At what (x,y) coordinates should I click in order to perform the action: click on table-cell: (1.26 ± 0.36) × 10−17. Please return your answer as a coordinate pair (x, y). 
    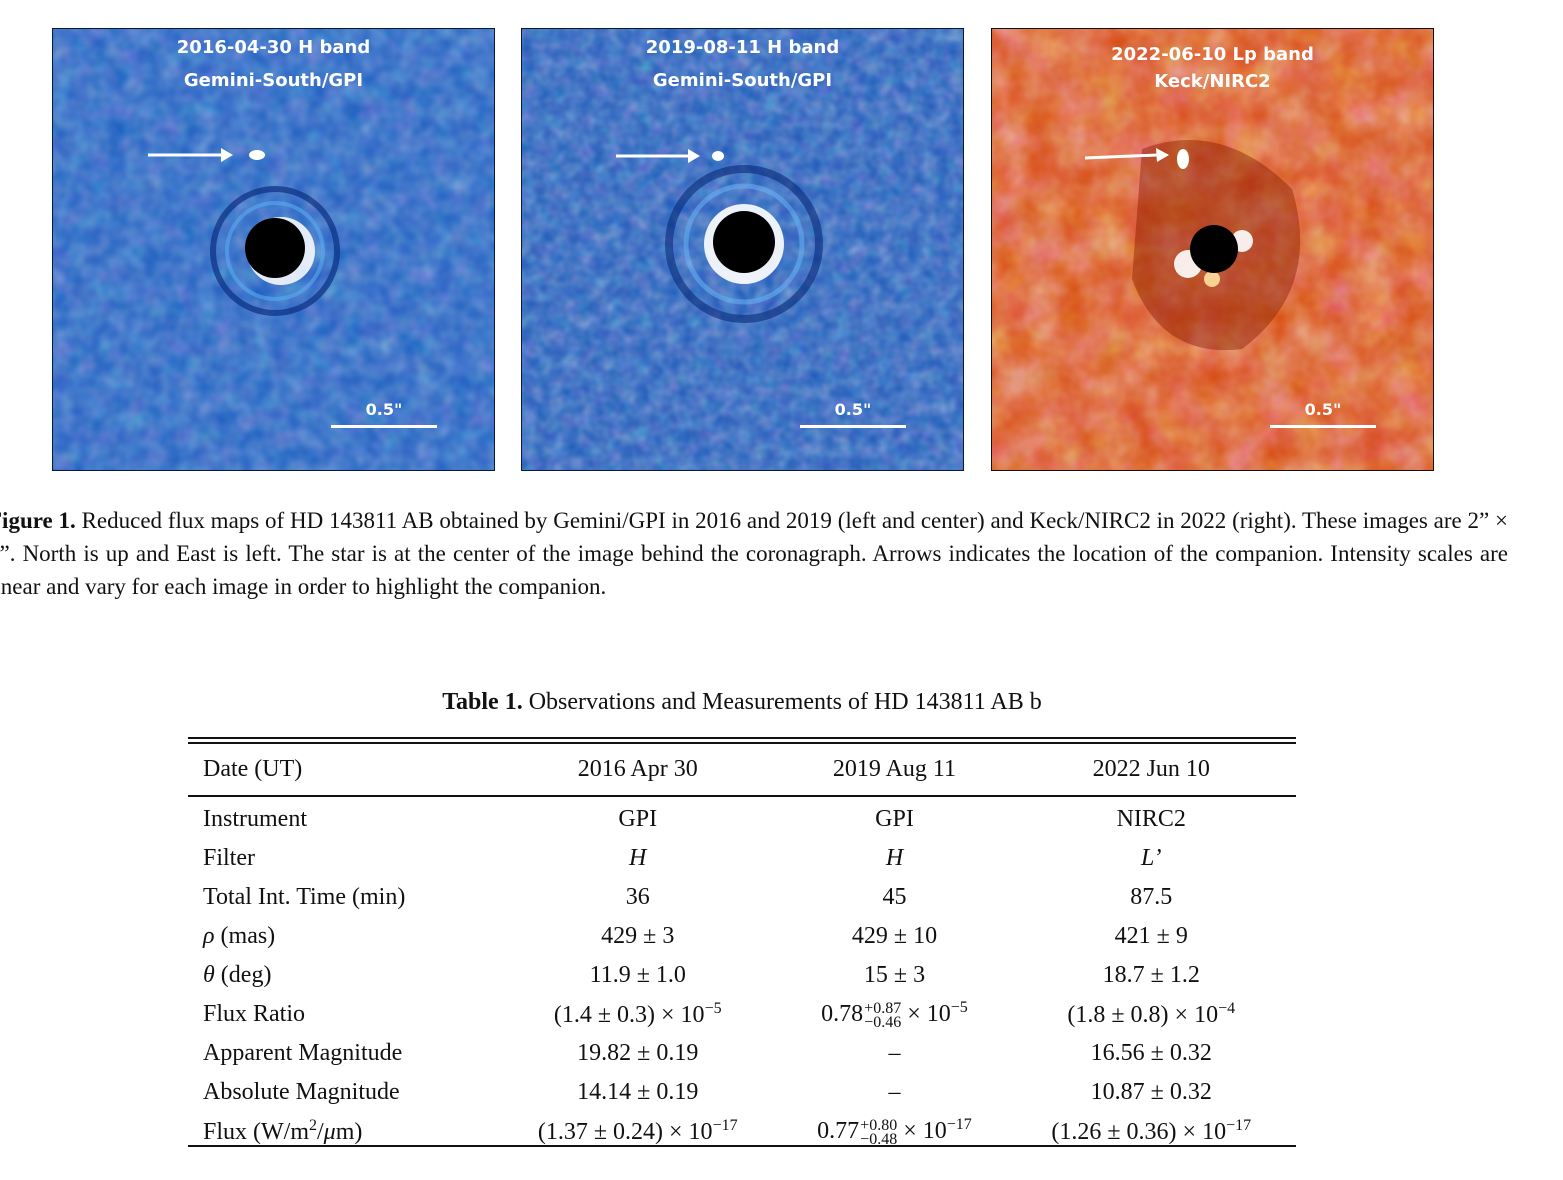
    Looking at the image, I should click on (1151, 1131).